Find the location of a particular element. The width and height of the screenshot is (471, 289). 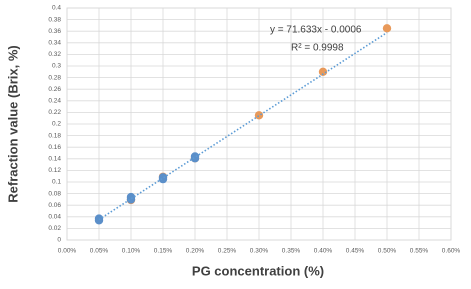

x-tick-label: 0.20% is located at coordinates (195, 251).